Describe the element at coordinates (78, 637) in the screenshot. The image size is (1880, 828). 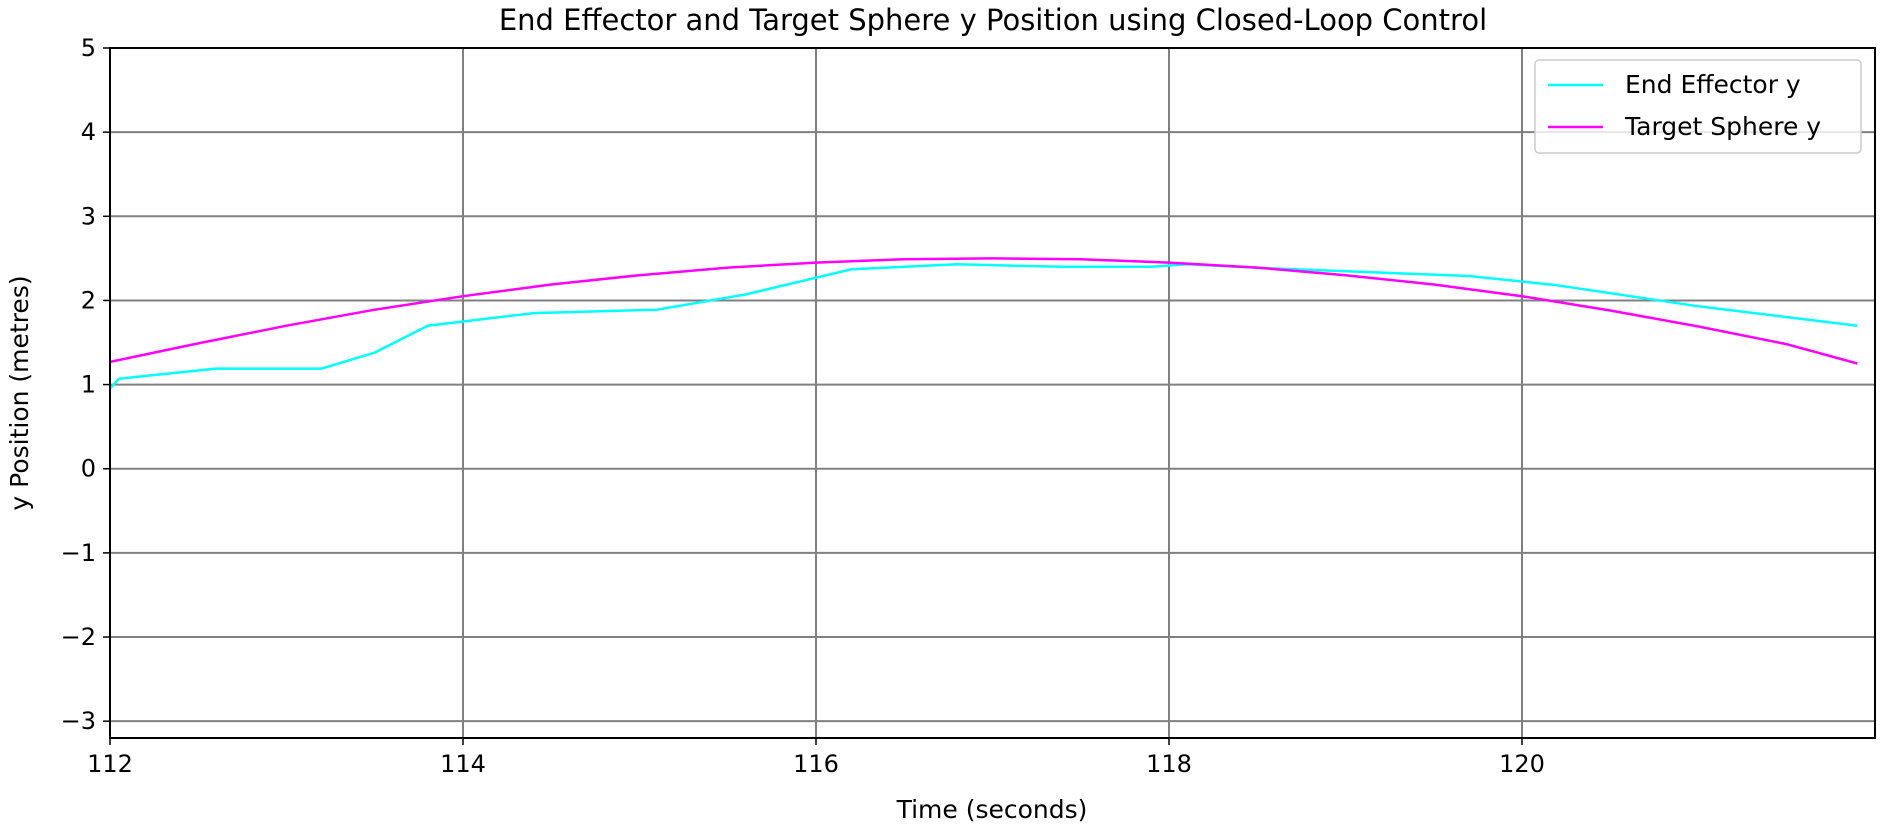
I see `y-tick-label: −2` at that location.